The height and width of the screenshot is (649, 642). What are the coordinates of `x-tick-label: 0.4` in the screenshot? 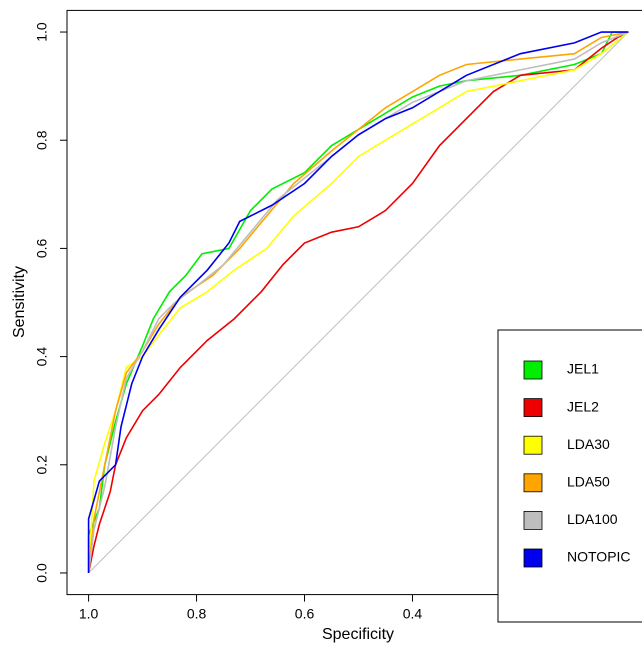 It's located at (413, 613).